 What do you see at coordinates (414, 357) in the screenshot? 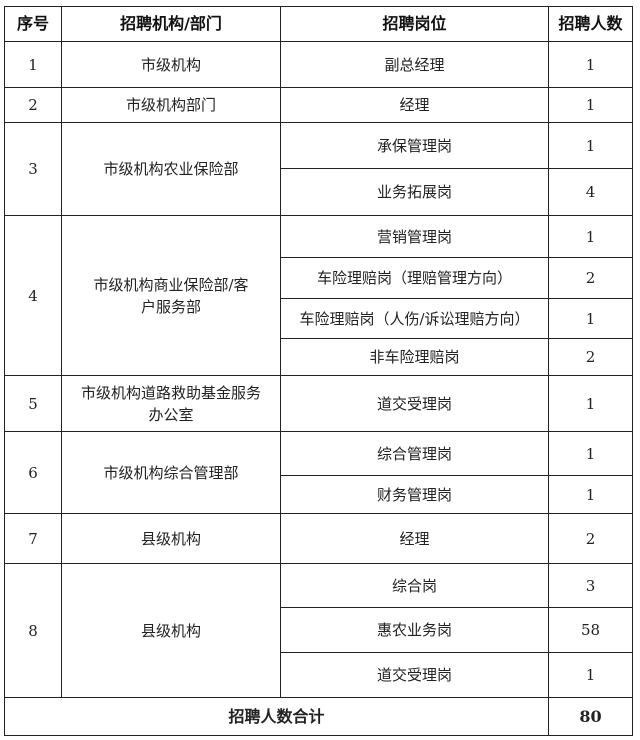
I see `position-cell: 非车险理赔岗` at bounding box center [414, 357].